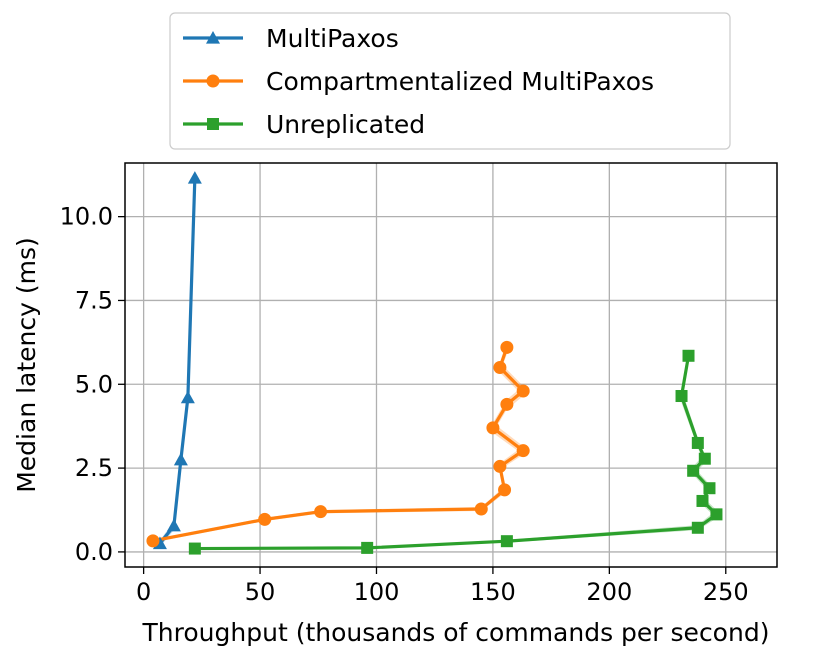  What do you see at coordinates (94, 384) in the screenshot?
I see `y-tick-label: 5.0` at bounding box center [94, 384].